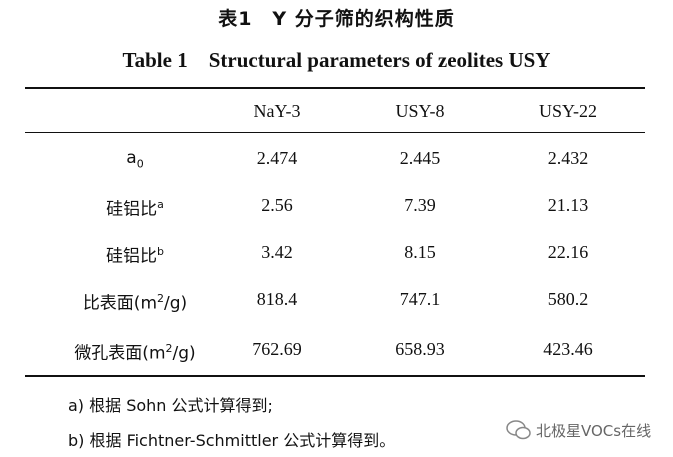 This screenshot has height=457, width=673. I want to click on cell-value: 2.56, so click(277, 205).